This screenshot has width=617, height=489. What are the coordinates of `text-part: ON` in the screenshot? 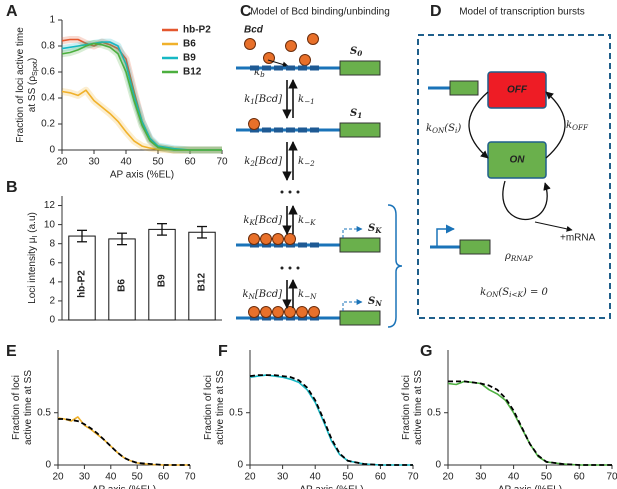 It's located at (438, 130).